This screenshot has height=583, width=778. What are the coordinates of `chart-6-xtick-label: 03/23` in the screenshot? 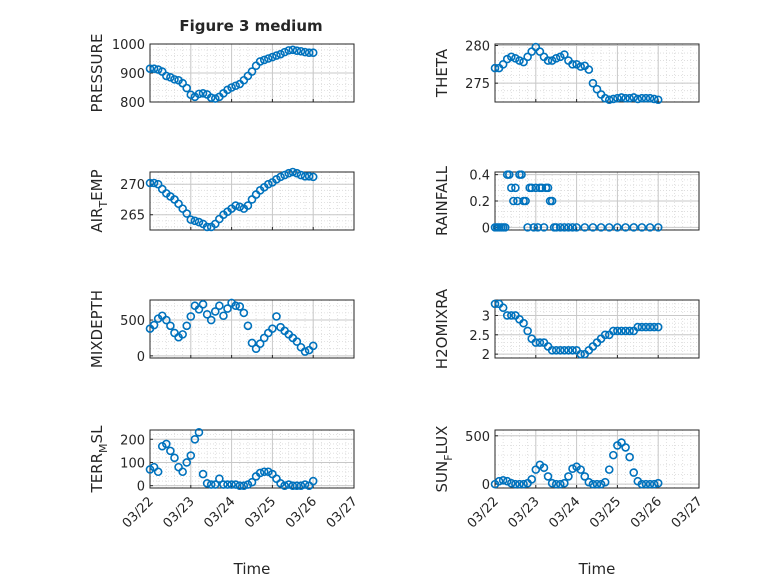 It's located at (179, 512).